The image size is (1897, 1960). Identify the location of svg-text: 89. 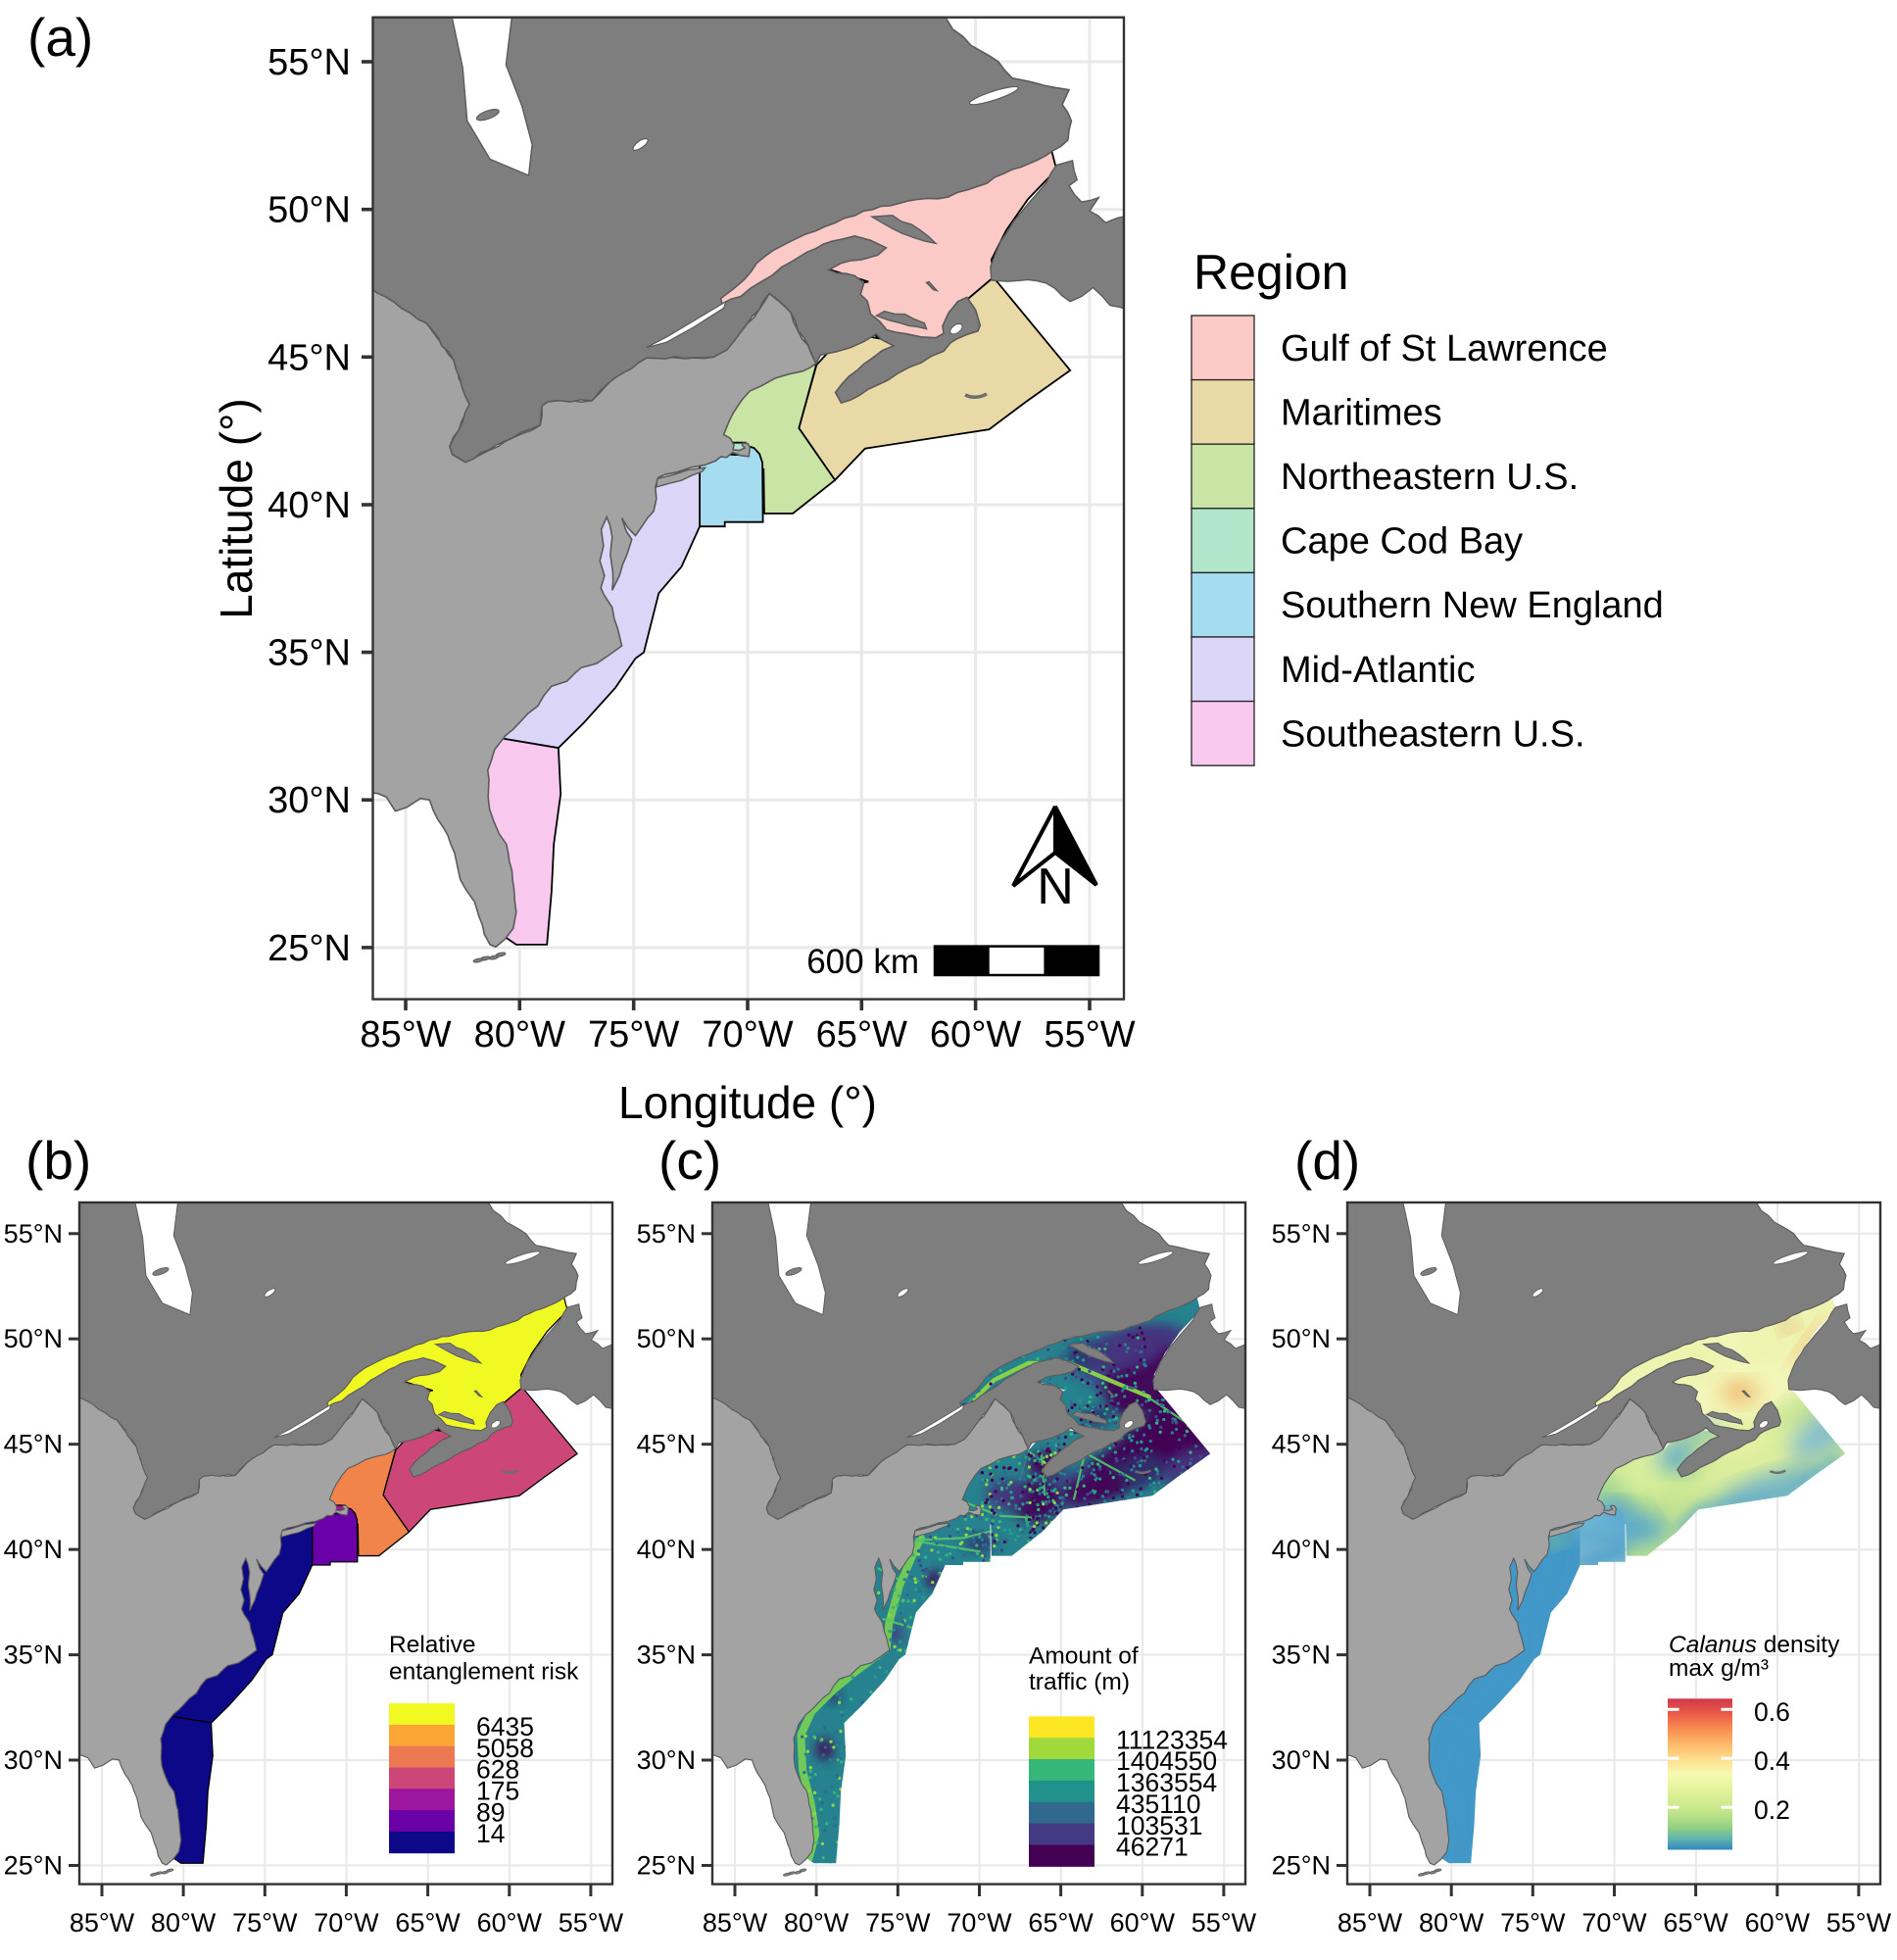
(490, 1812).